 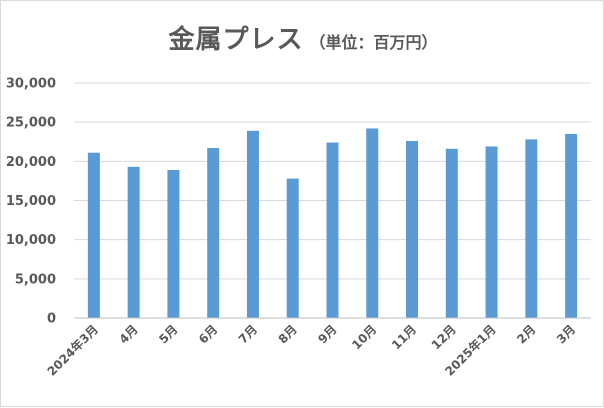 I want to click on x-tick-label: 9月, so click(x=327, y=334).